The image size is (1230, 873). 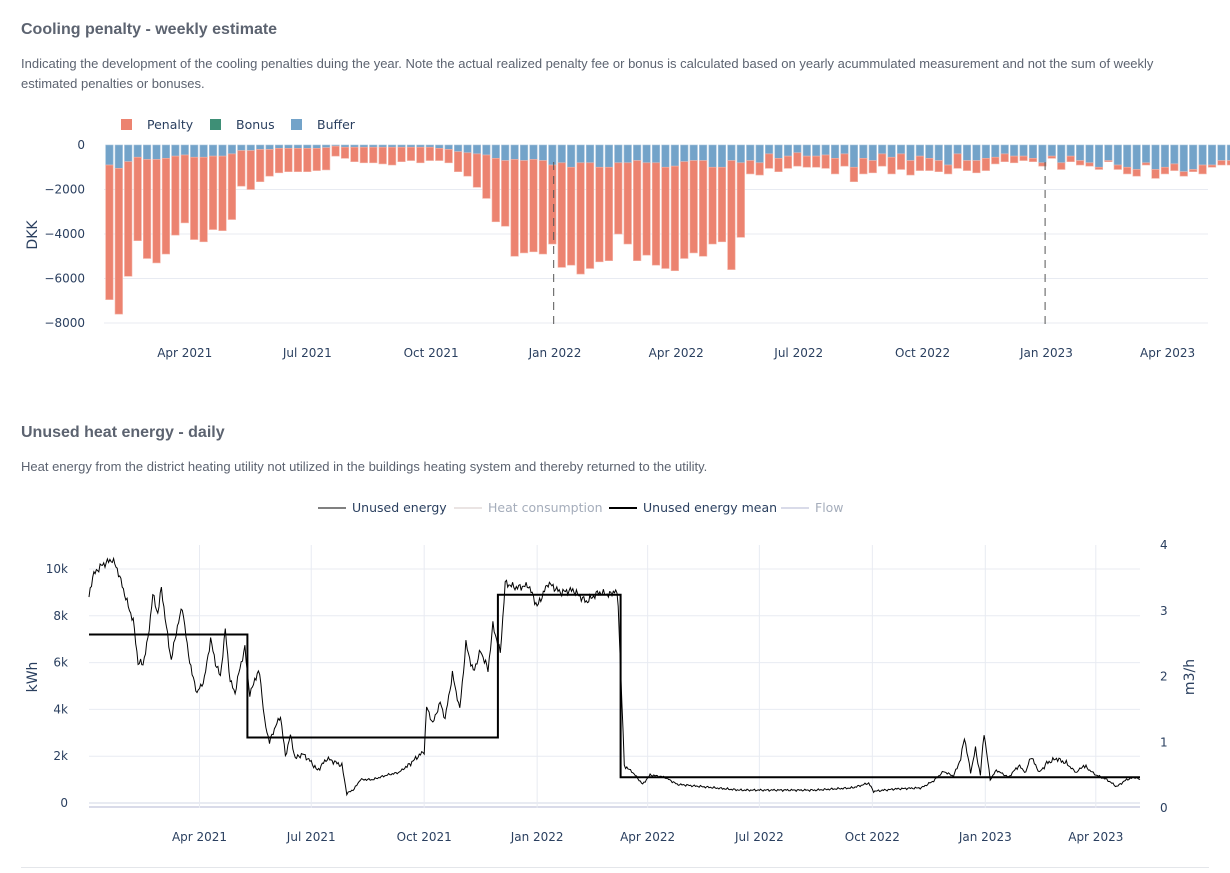 I want to click on legend-item-unused-energy-mean: Unused energy mean, so click(x=693, y=507).